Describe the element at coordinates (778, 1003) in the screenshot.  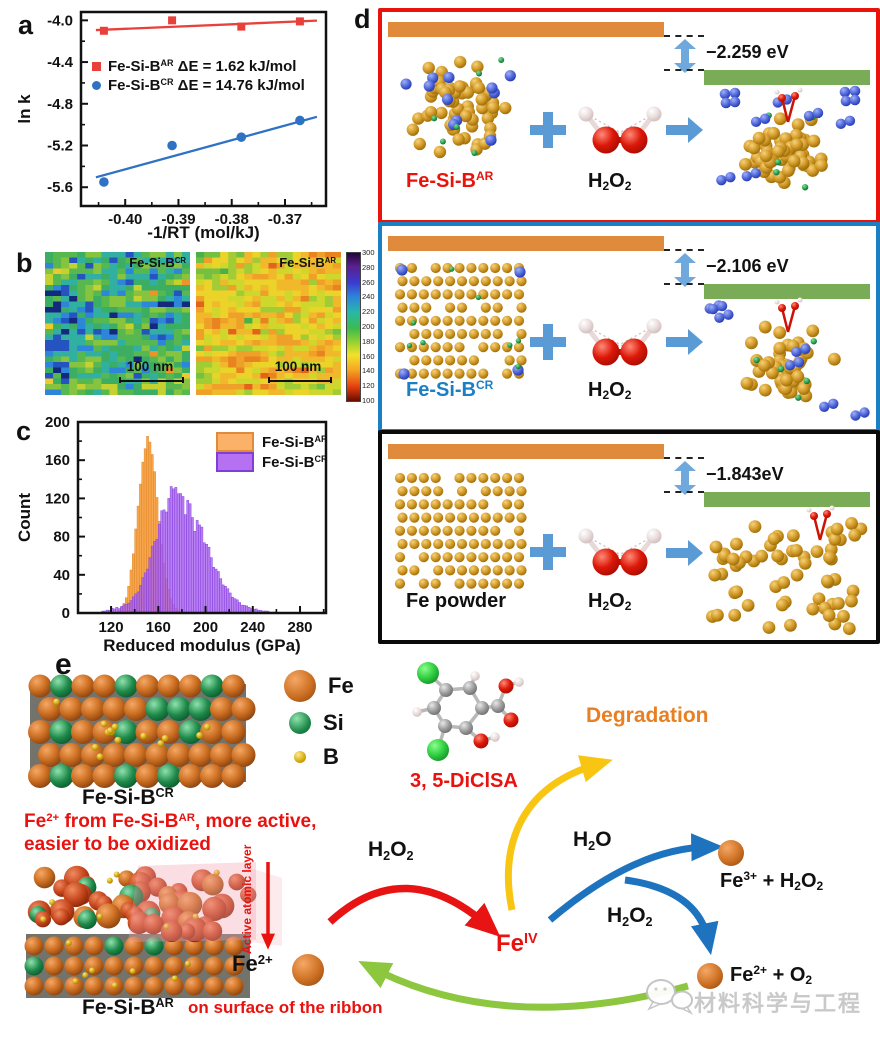
I see `watermark-text: 材料科学与工程` at that location.